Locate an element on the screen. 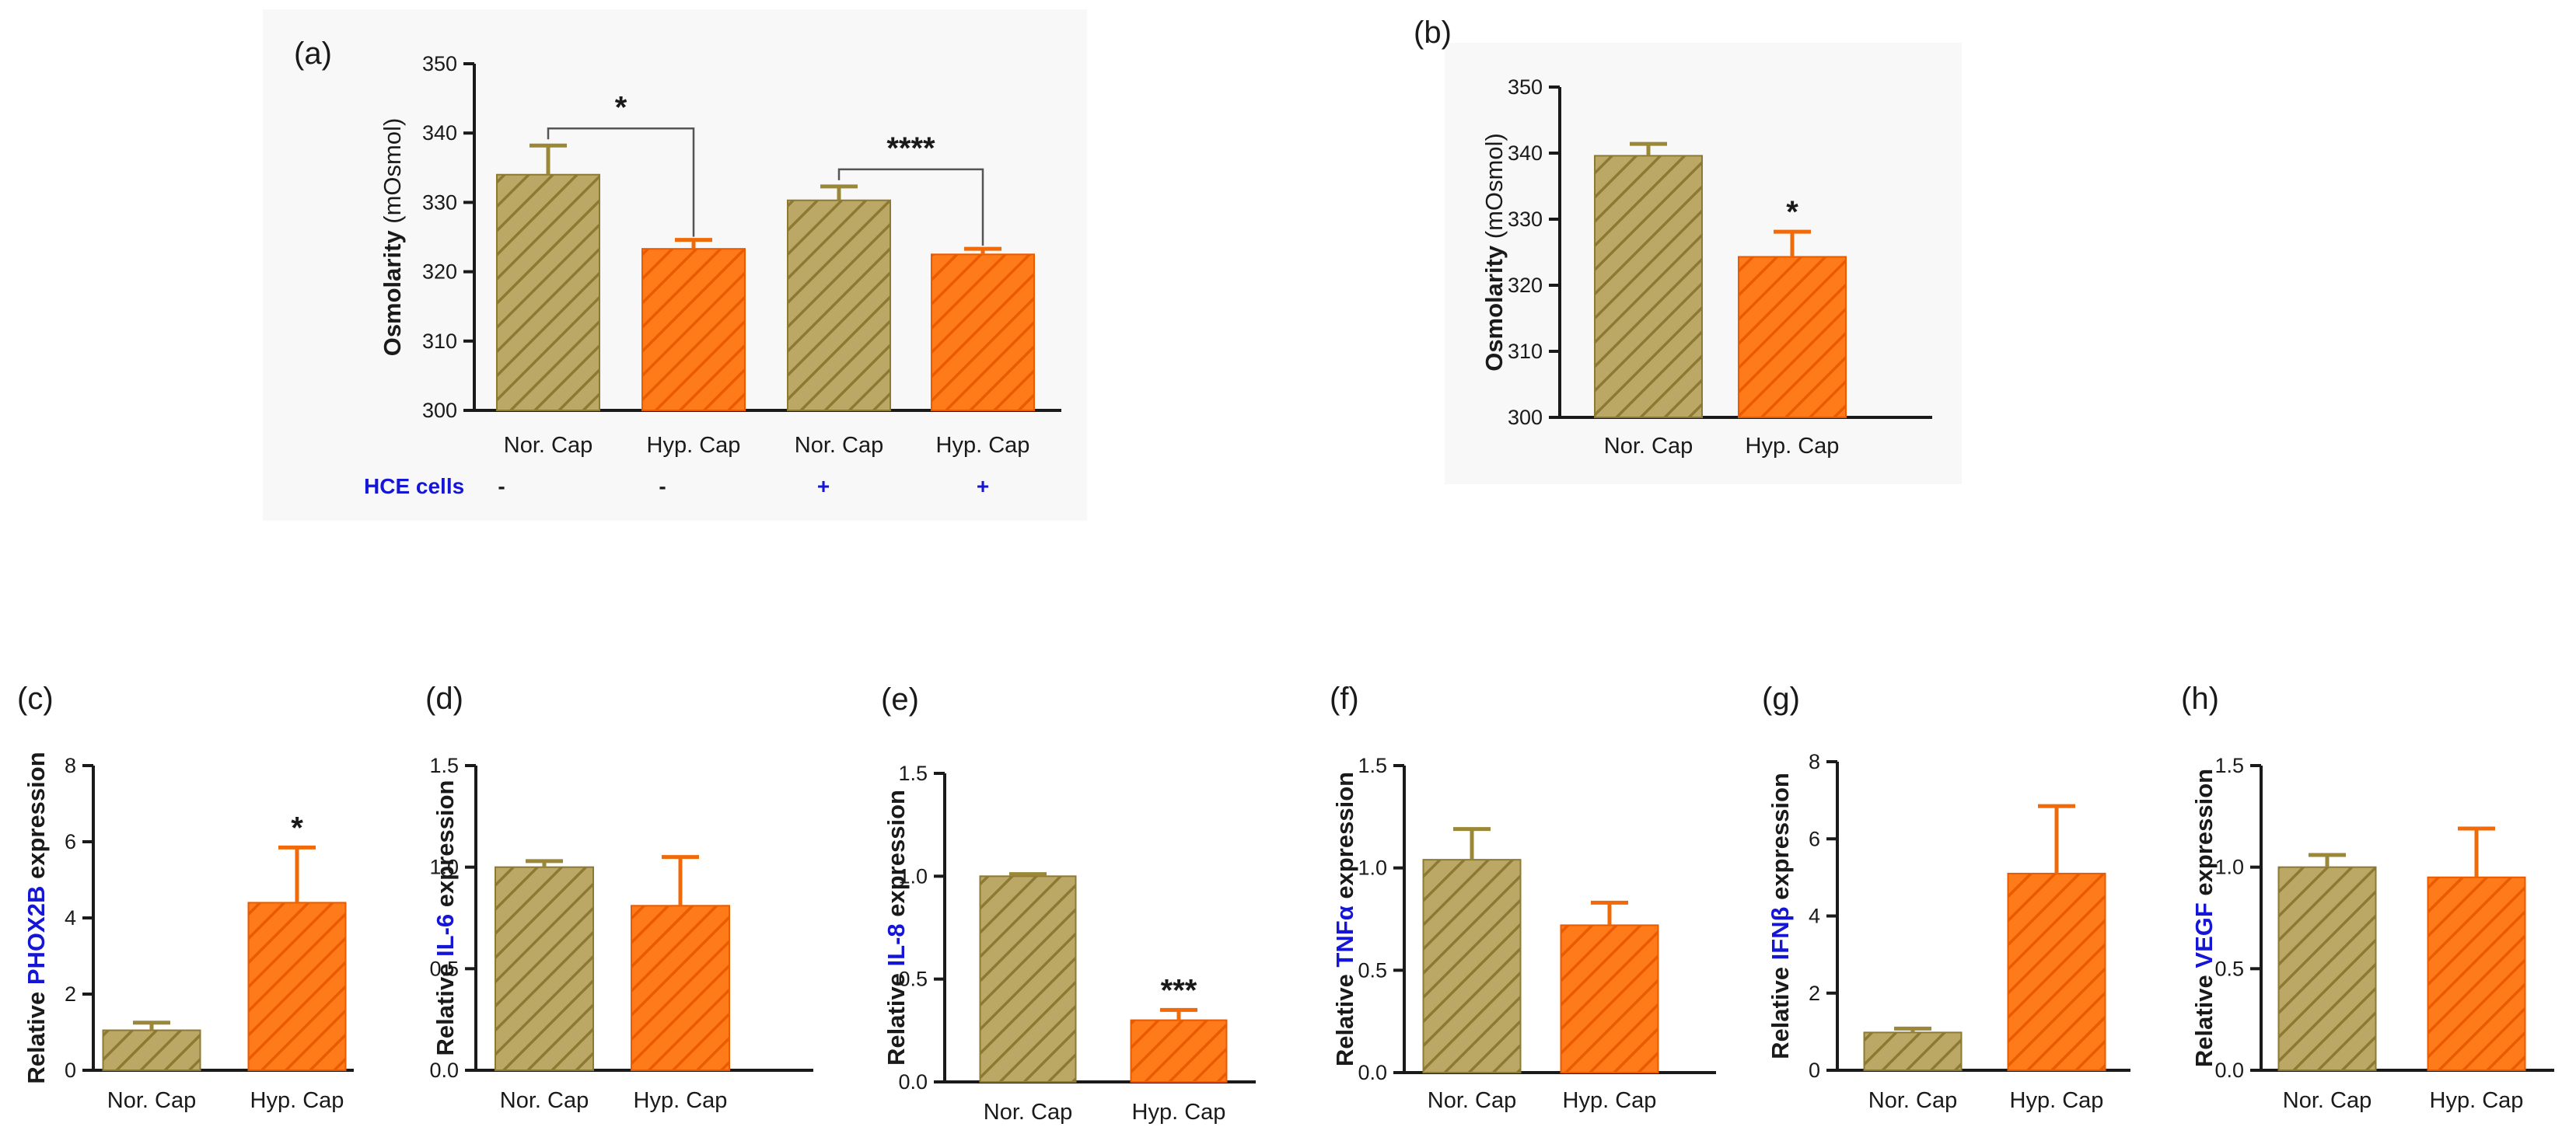 Image resolution: width=2576 pixels, height=1134 pixels. y-axis-label: Relative IL-6 expression is located at coordinates (446, 918).